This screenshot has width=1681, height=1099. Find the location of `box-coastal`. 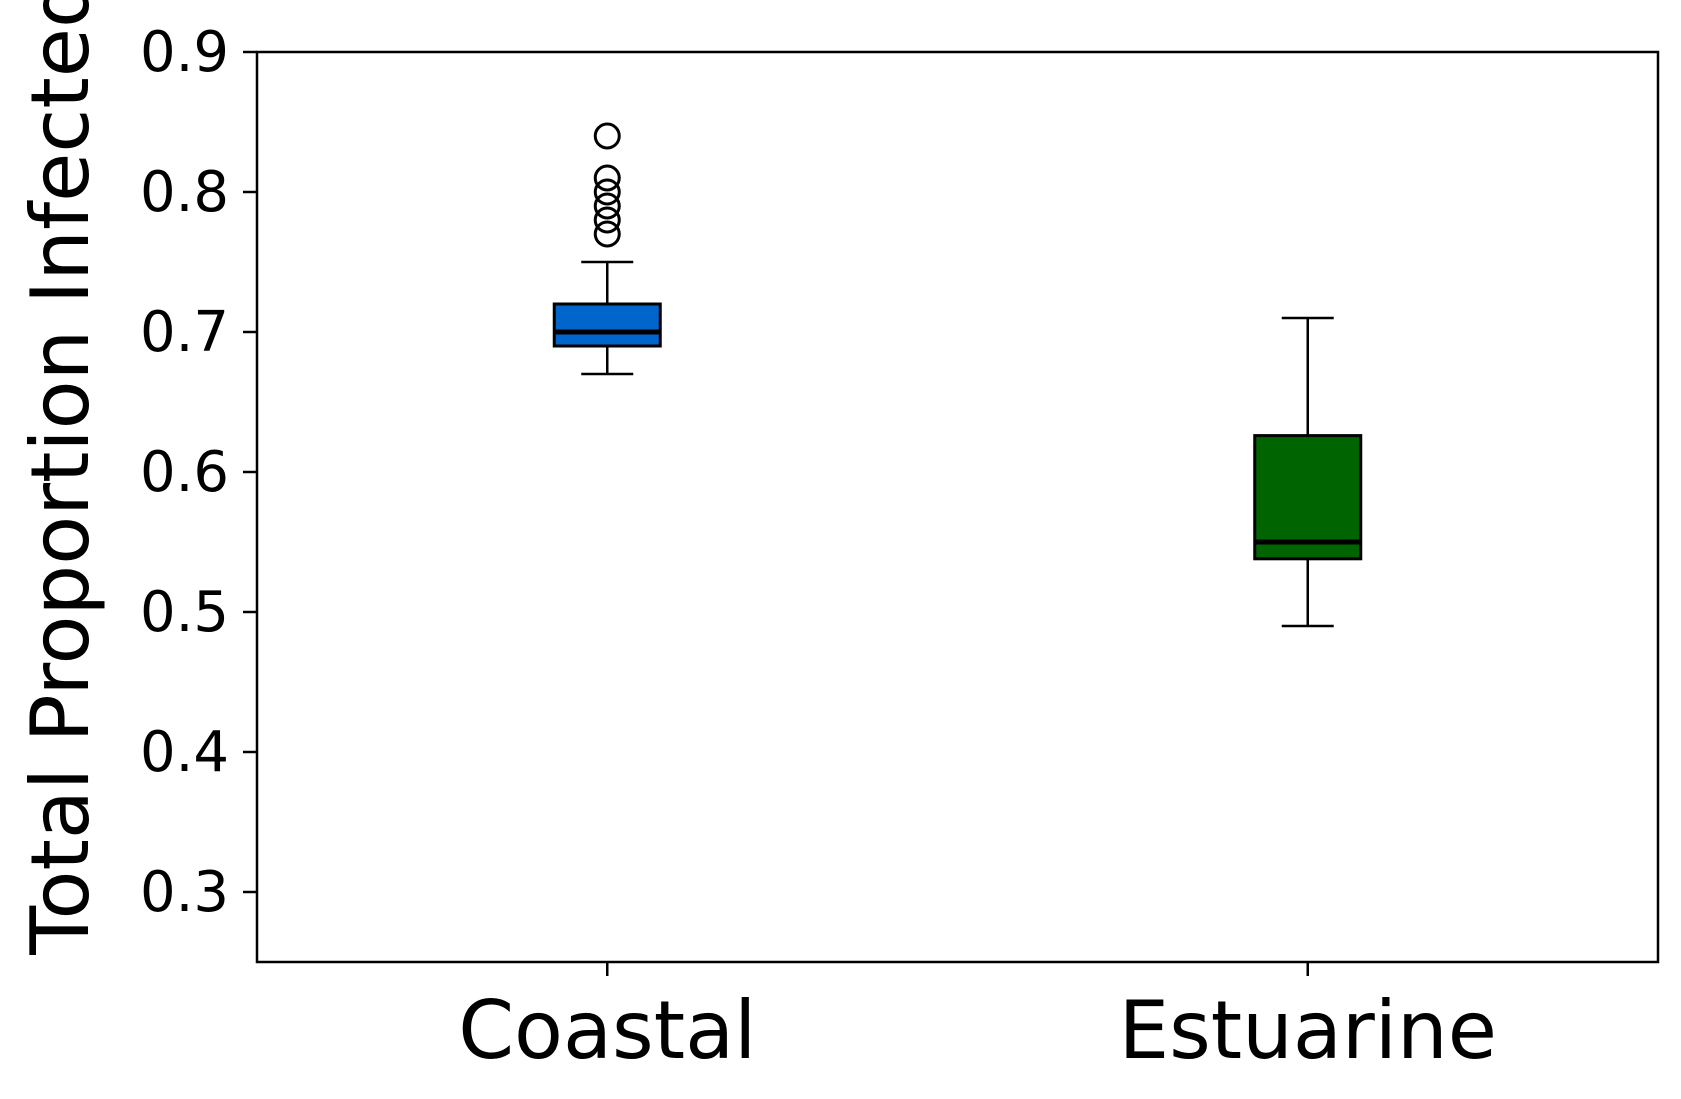

box-coastal is located at coordinates (607, 249).